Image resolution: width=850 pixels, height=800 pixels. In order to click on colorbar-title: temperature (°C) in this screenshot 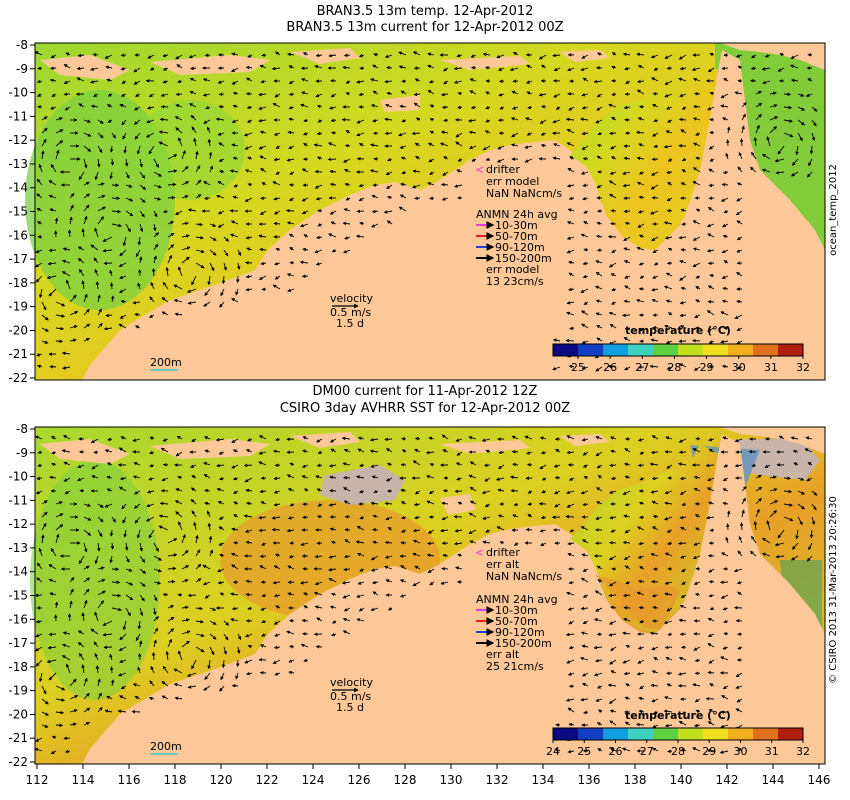, I will do `click(678, 715)`.